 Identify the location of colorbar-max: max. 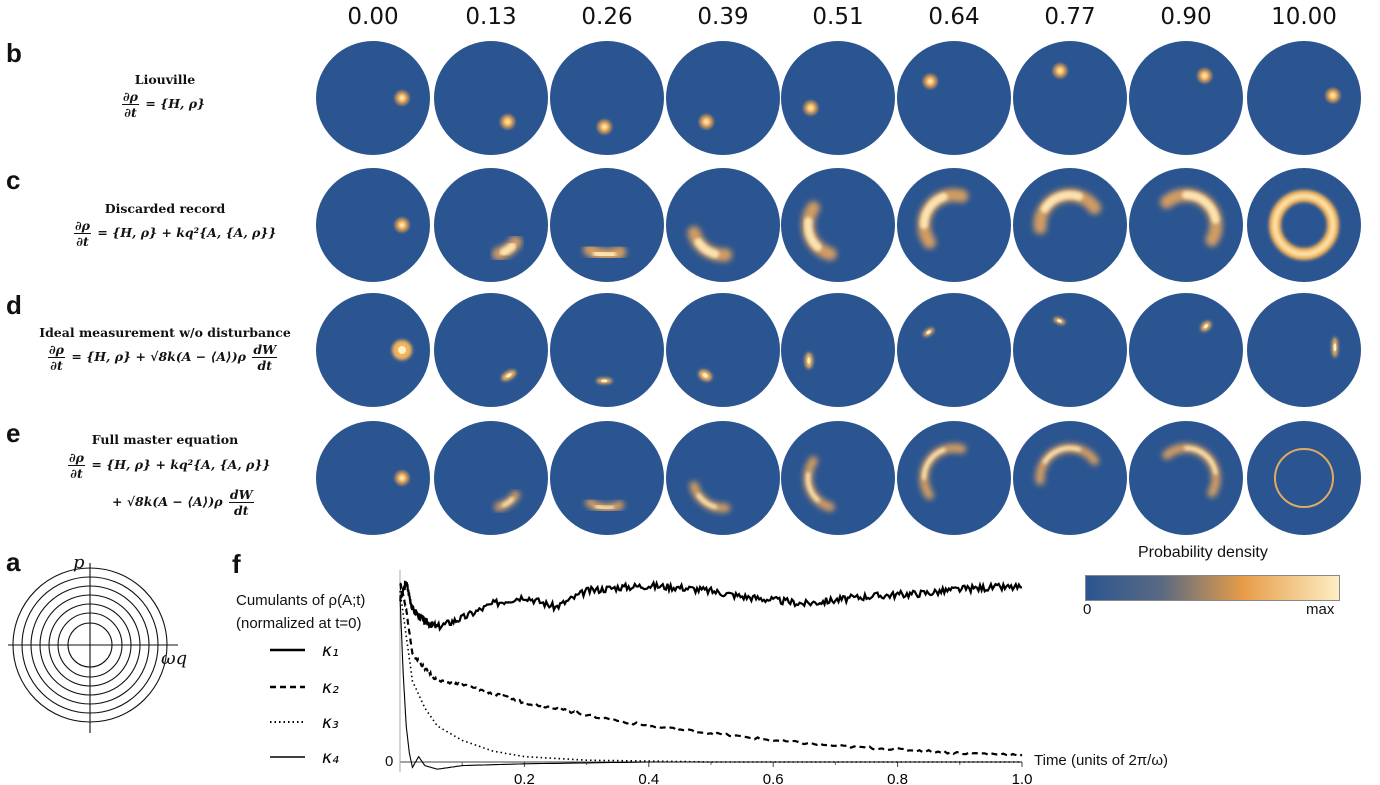
(1320, 609).